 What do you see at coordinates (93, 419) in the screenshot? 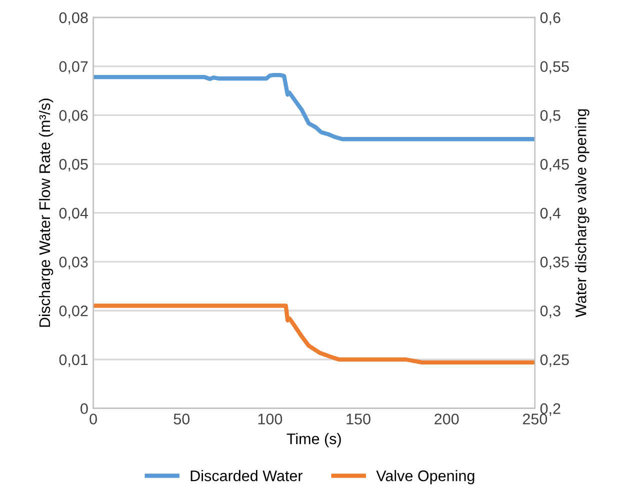
I see `x-tick-label: 0` at bounding box center [93, 419].